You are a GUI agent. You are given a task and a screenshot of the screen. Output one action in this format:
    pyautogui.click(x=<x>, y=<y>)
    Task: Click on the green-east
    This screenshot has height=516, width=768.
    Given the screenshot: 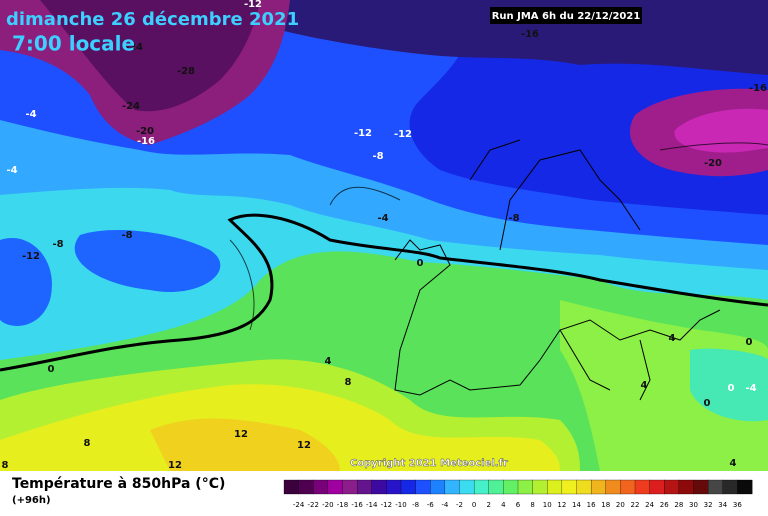 What is the action you would take?
    pyautogui.click(x=664, y=385)
    